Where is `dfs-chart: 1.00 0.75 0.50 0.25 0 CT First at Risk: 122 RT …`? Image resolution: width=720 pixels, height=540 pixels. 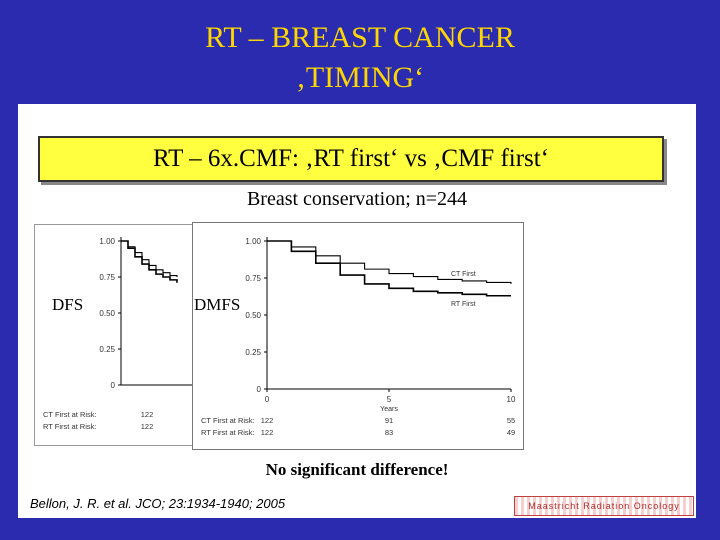
dfs-chart: 1.00 0.75 0.50 0.25 0 CT First at Risk: 122 RT … is located at coordinates (152, 334).